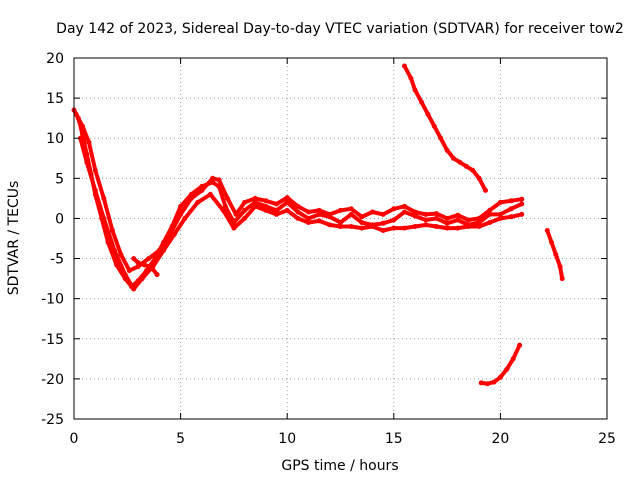  Describe the element at coordinates (607, 439) in the screenshot. I see `x-tick-label: 25` at that location.